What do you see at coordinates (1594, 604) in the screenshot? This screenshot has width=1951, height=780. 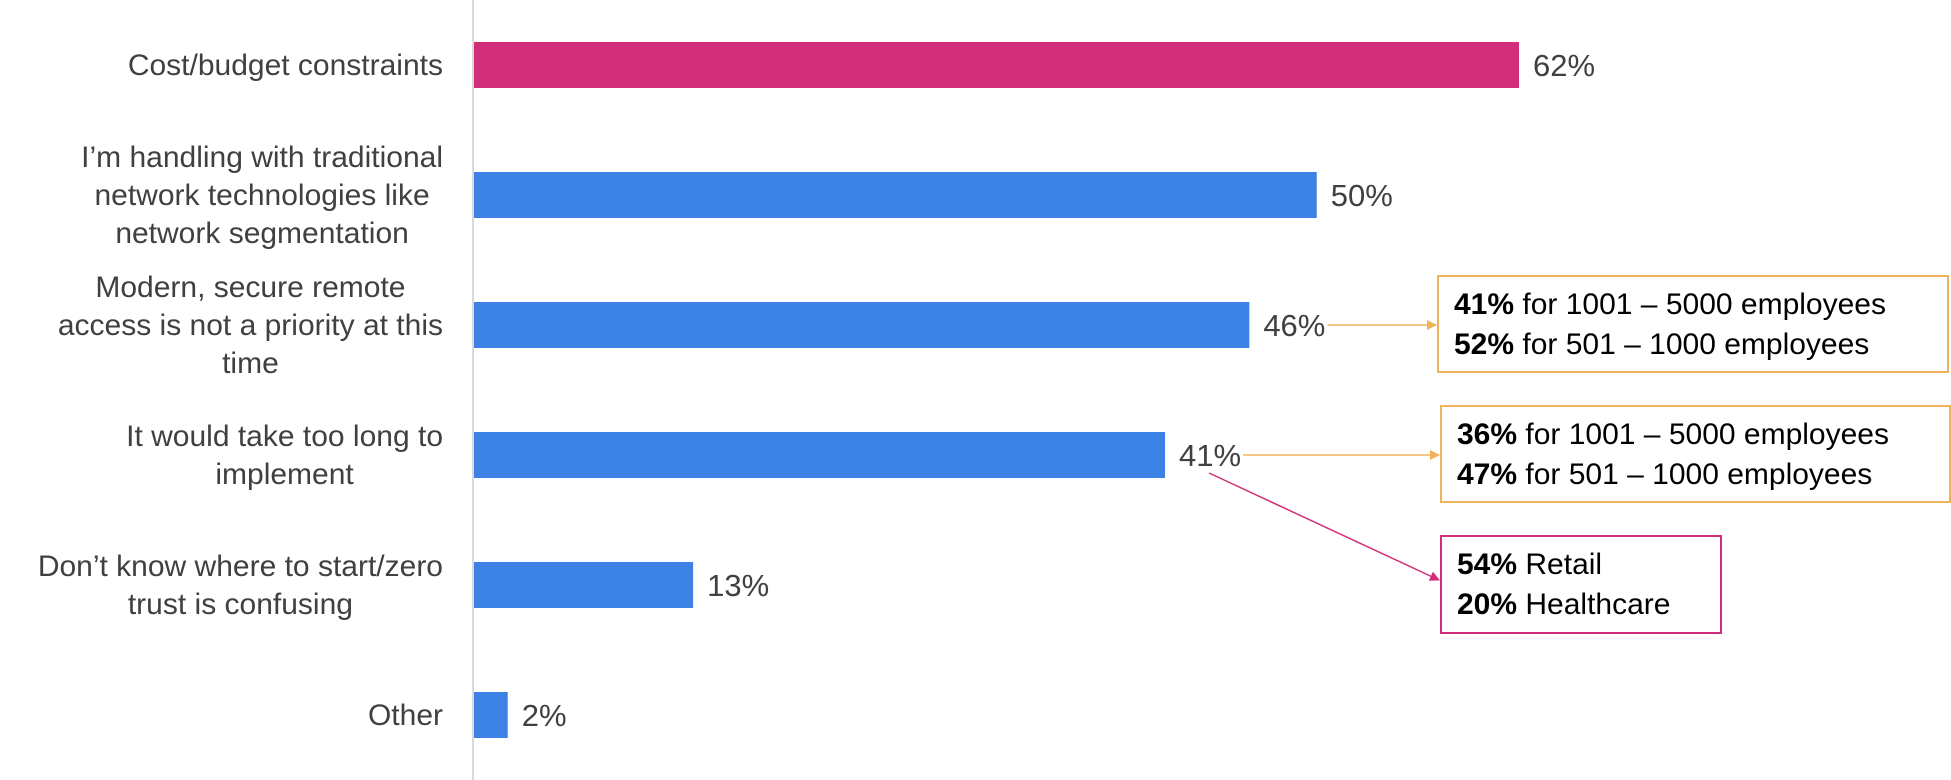 I see `annotation-text: Healthcare` at bounding box center [1594, 604].